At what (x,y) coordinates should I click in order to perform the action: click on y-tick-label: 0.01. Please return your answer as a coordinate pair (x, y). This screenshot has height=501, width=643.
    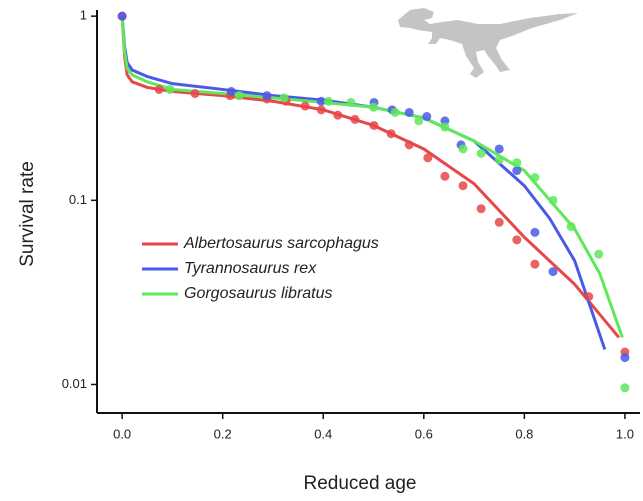
    Looking at the image, I should click on (74, 383).